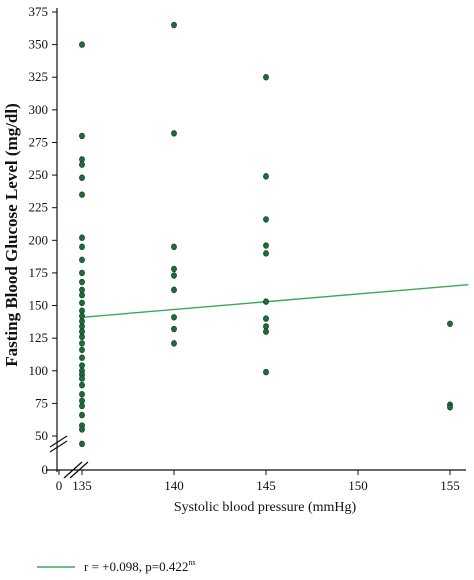  I want to click on y-tick-label: 200, so click(39, 239).